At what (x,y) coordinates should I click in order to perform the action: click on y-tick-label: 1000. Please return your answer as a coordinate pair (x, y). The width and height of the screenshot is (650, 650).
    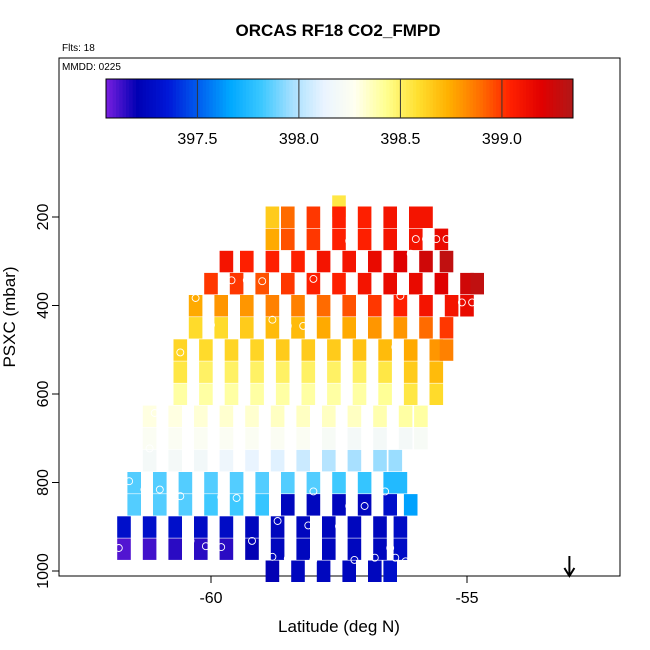
    Looking at the image, I should click on (43, 571).